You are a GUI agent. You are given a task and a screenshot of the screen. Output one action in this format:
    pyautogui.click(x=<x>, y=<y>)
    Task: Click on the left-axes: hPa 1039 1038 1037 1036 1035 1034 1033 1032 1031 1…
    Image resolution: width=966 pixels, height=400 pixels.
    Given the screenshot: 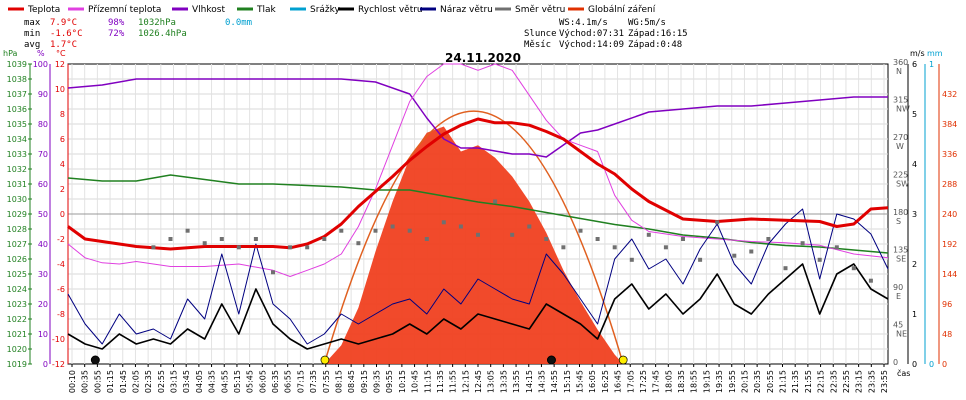 What is the action you would take?
    pyautogui.click(x=36, y=209)
    